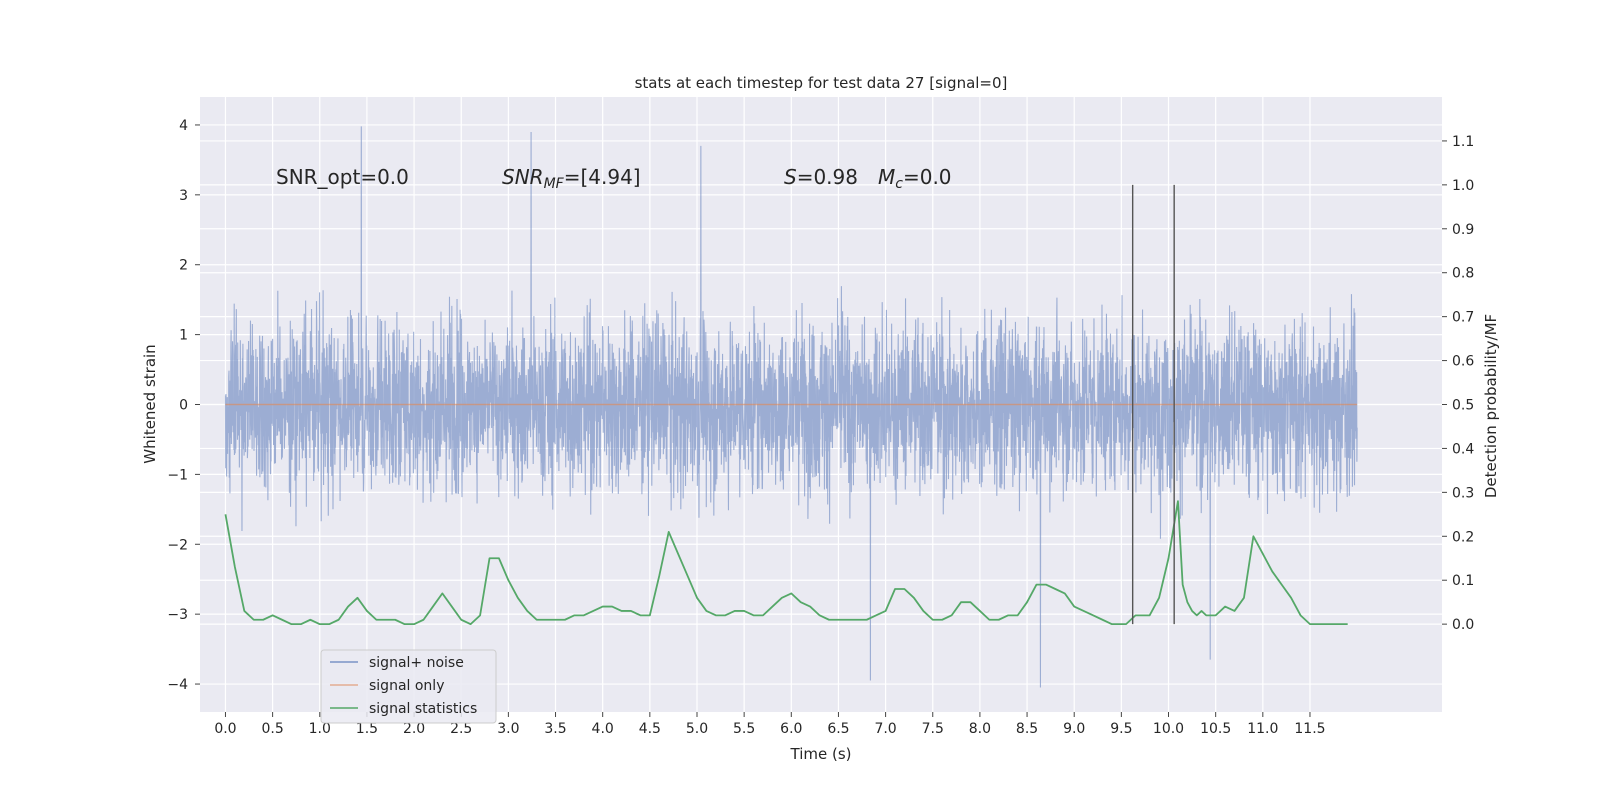  I want to click on y-left-tick-label: −4, so click(177, 685).